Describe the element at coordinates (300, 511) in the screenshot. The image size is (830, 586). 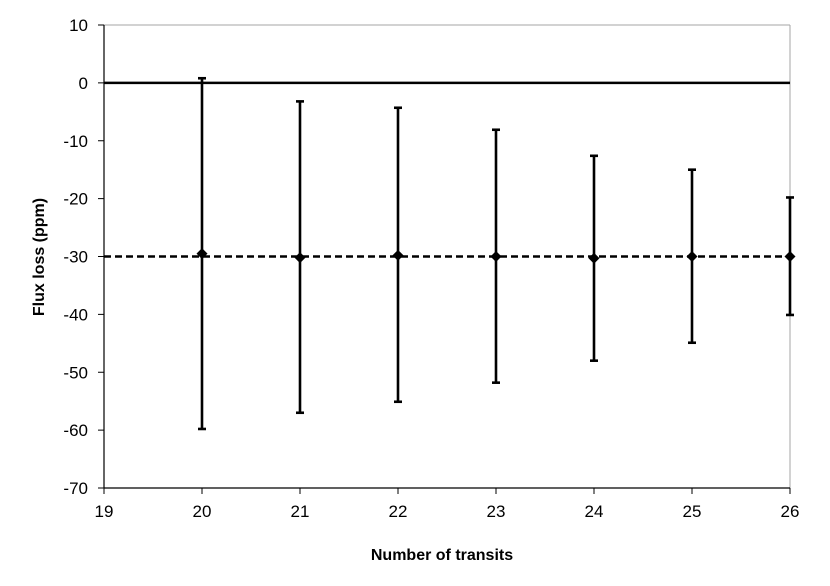
I see `x-tick-label: 21` at that location.